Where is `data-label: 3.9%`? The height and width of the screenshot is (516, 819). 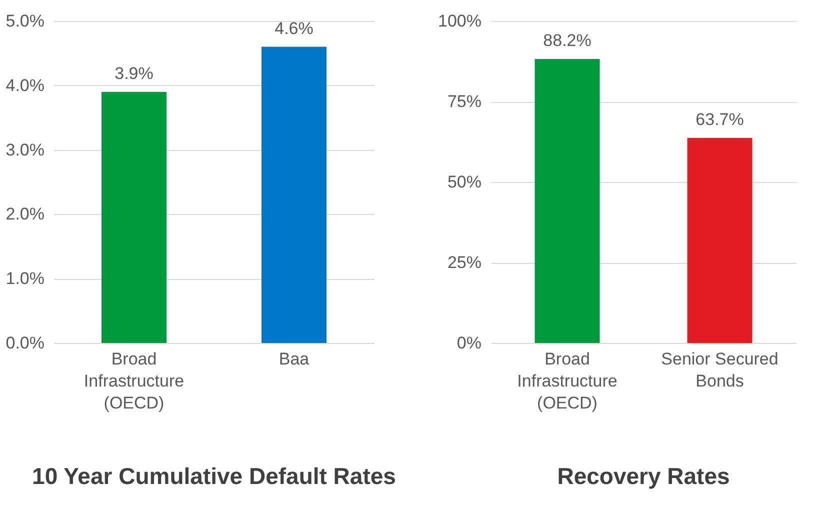
data-label: 3.9% is located at coordinates (134, 73).